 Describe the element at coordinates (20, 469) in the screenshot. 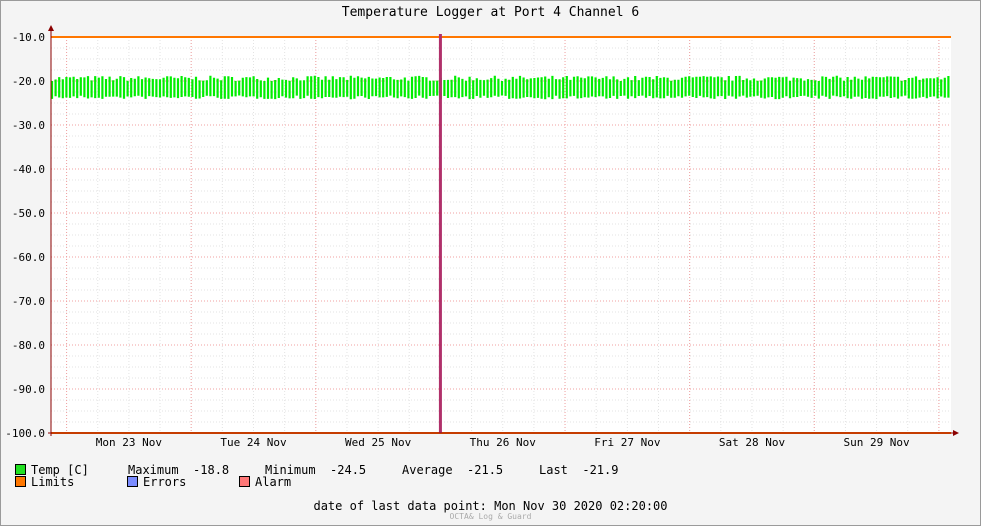

I see `temp-swatch-icon` at that location.